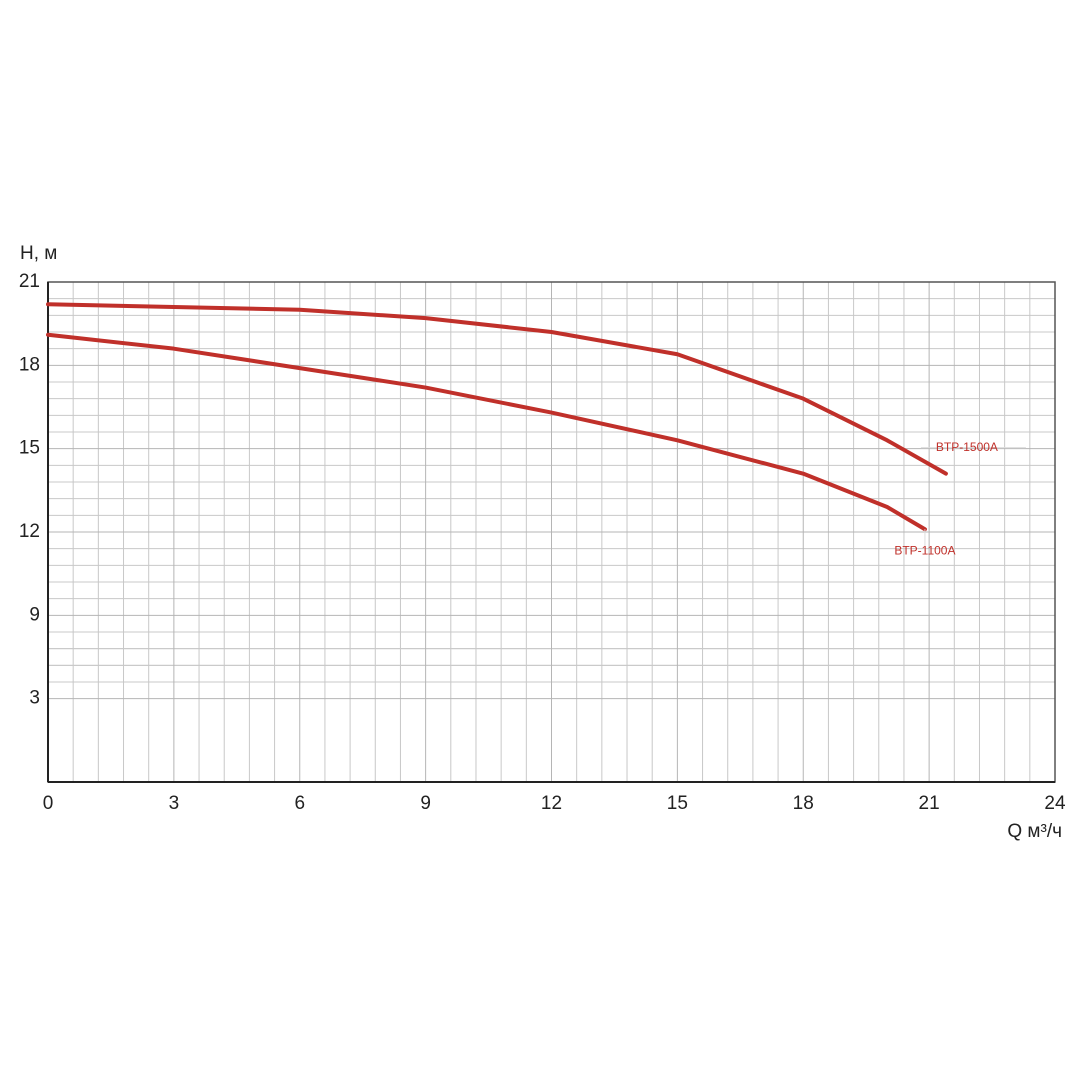 Image resolution: width=1080 pixels, height=1080 pixels. I want to click on series-label: BTP-1100A, so click(924, 550).